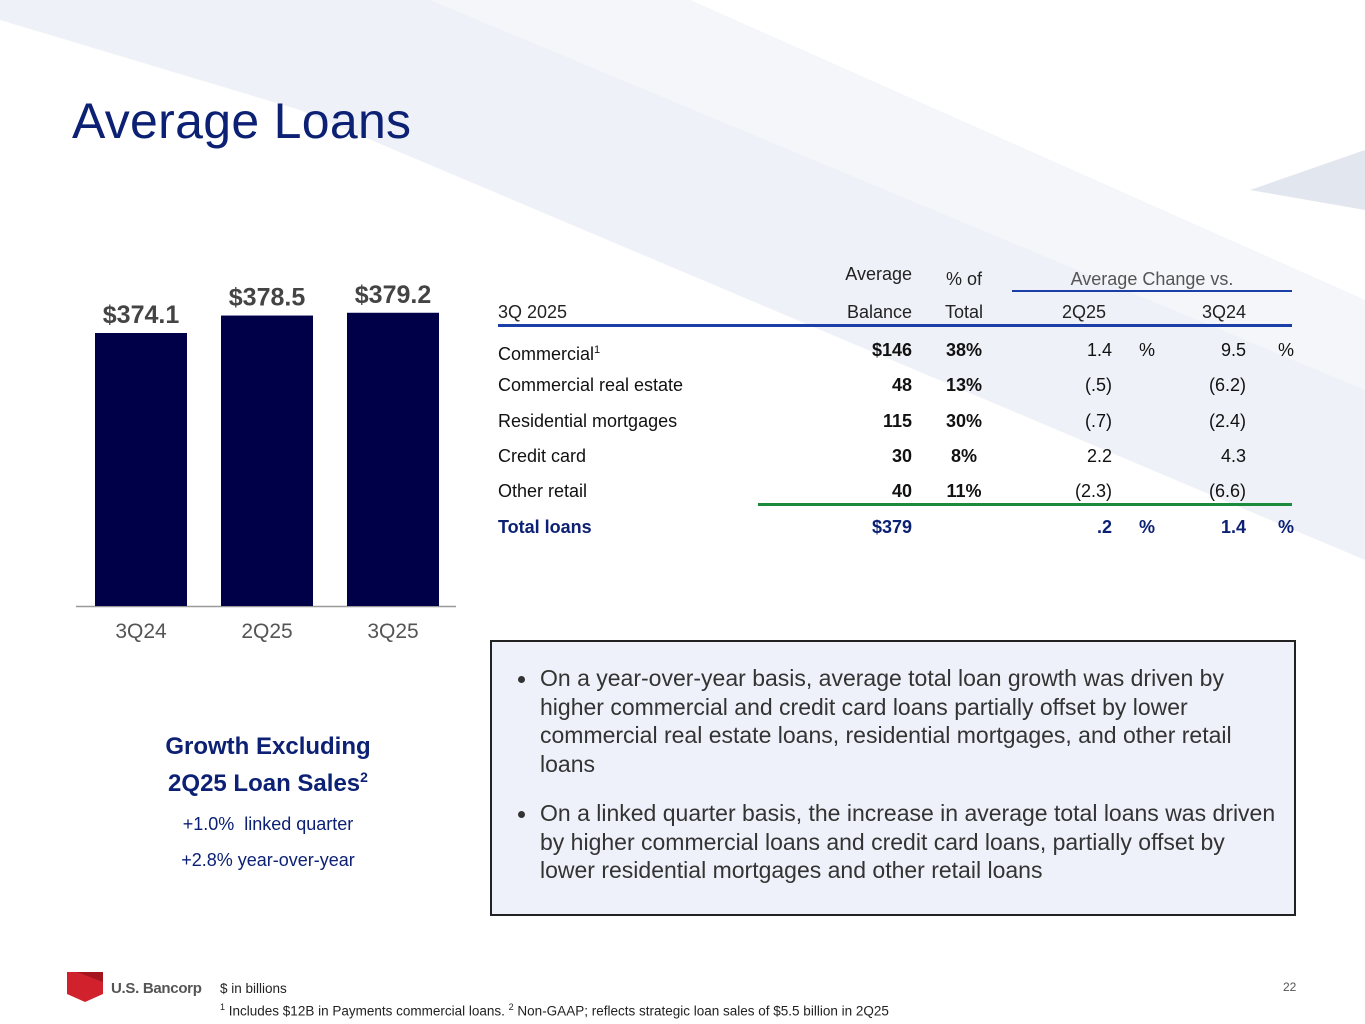 The image size is (1365, 1024). What do you see at coordinates (141, 469) in the screenshot?
I see `bar-3Q24` at bounding box center [141, 469].